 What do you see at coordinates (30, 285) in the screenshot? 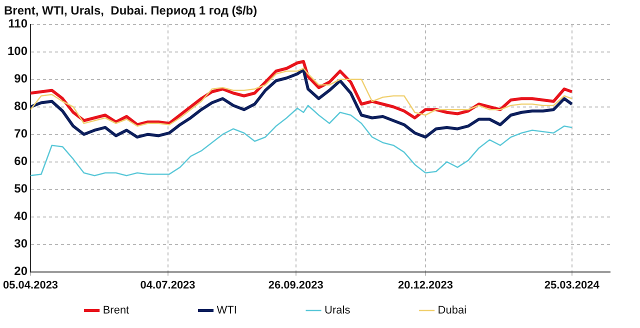
I see `x-tick-label: 05.04.2023` at bounding box center [30, 285].